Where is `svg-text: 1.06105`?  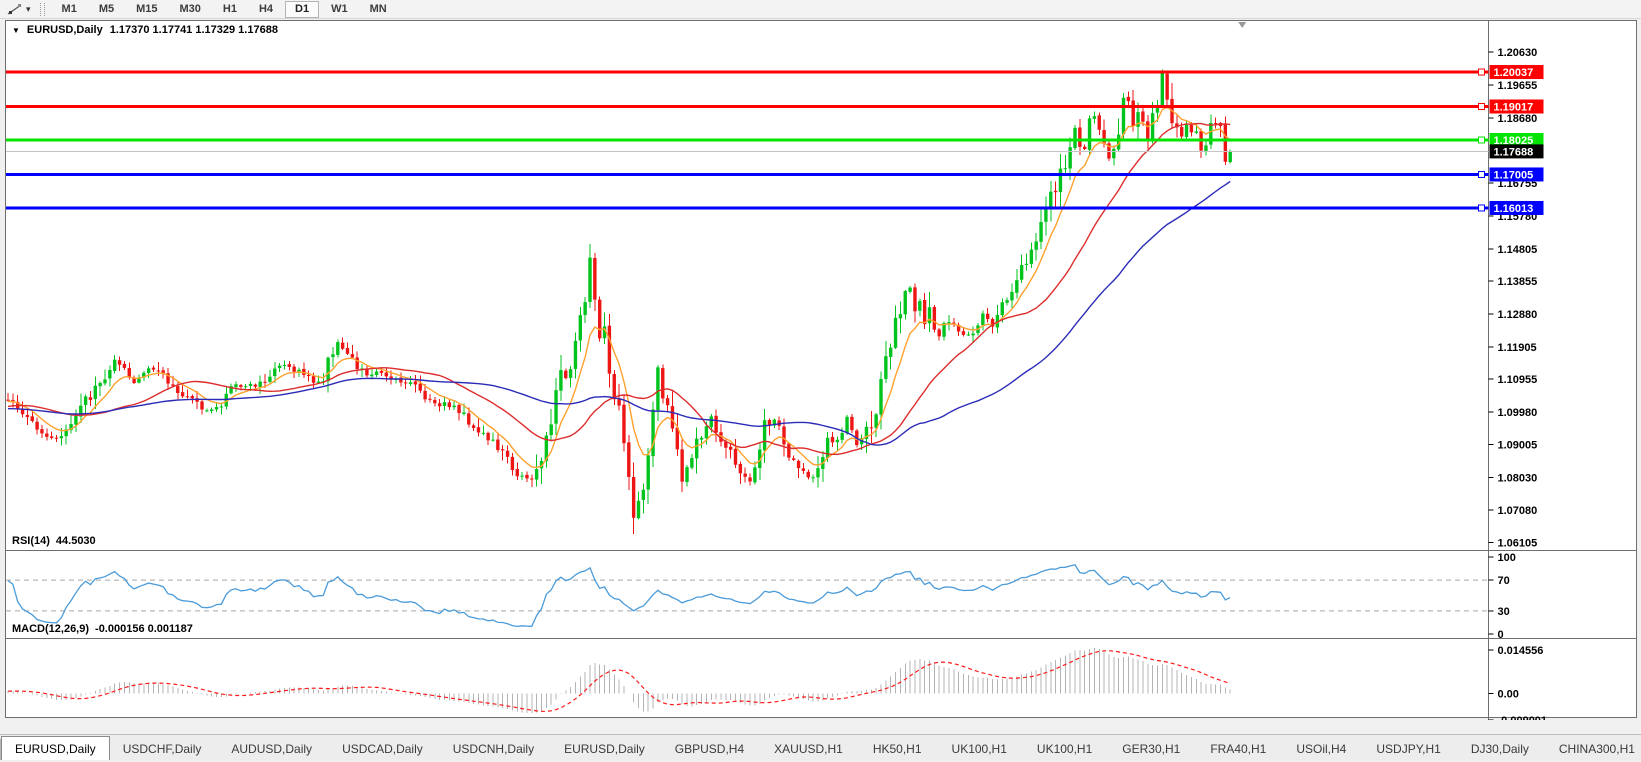 svg-text: 1.06105 is located at coordinates (1518, 544).